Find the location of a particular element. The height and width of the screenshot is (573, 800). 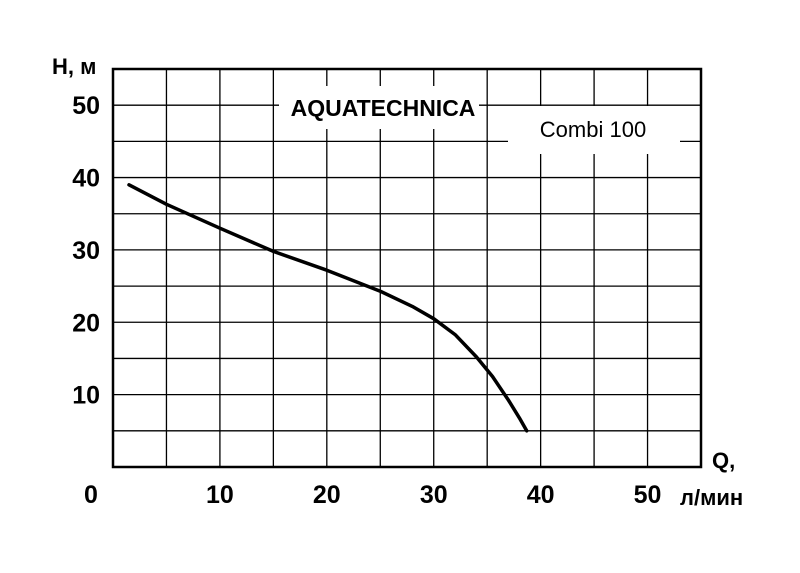

title-background is located at coordinates (379, 107).